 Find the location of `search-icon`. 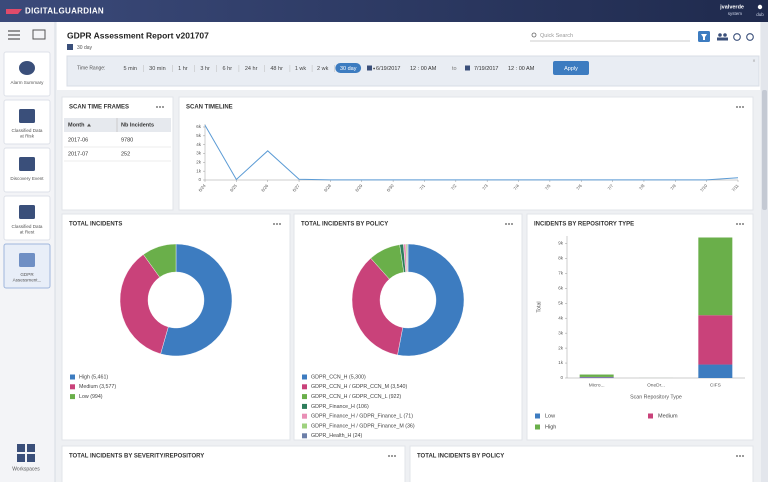

search-icon is located at coordinates (534, 35).